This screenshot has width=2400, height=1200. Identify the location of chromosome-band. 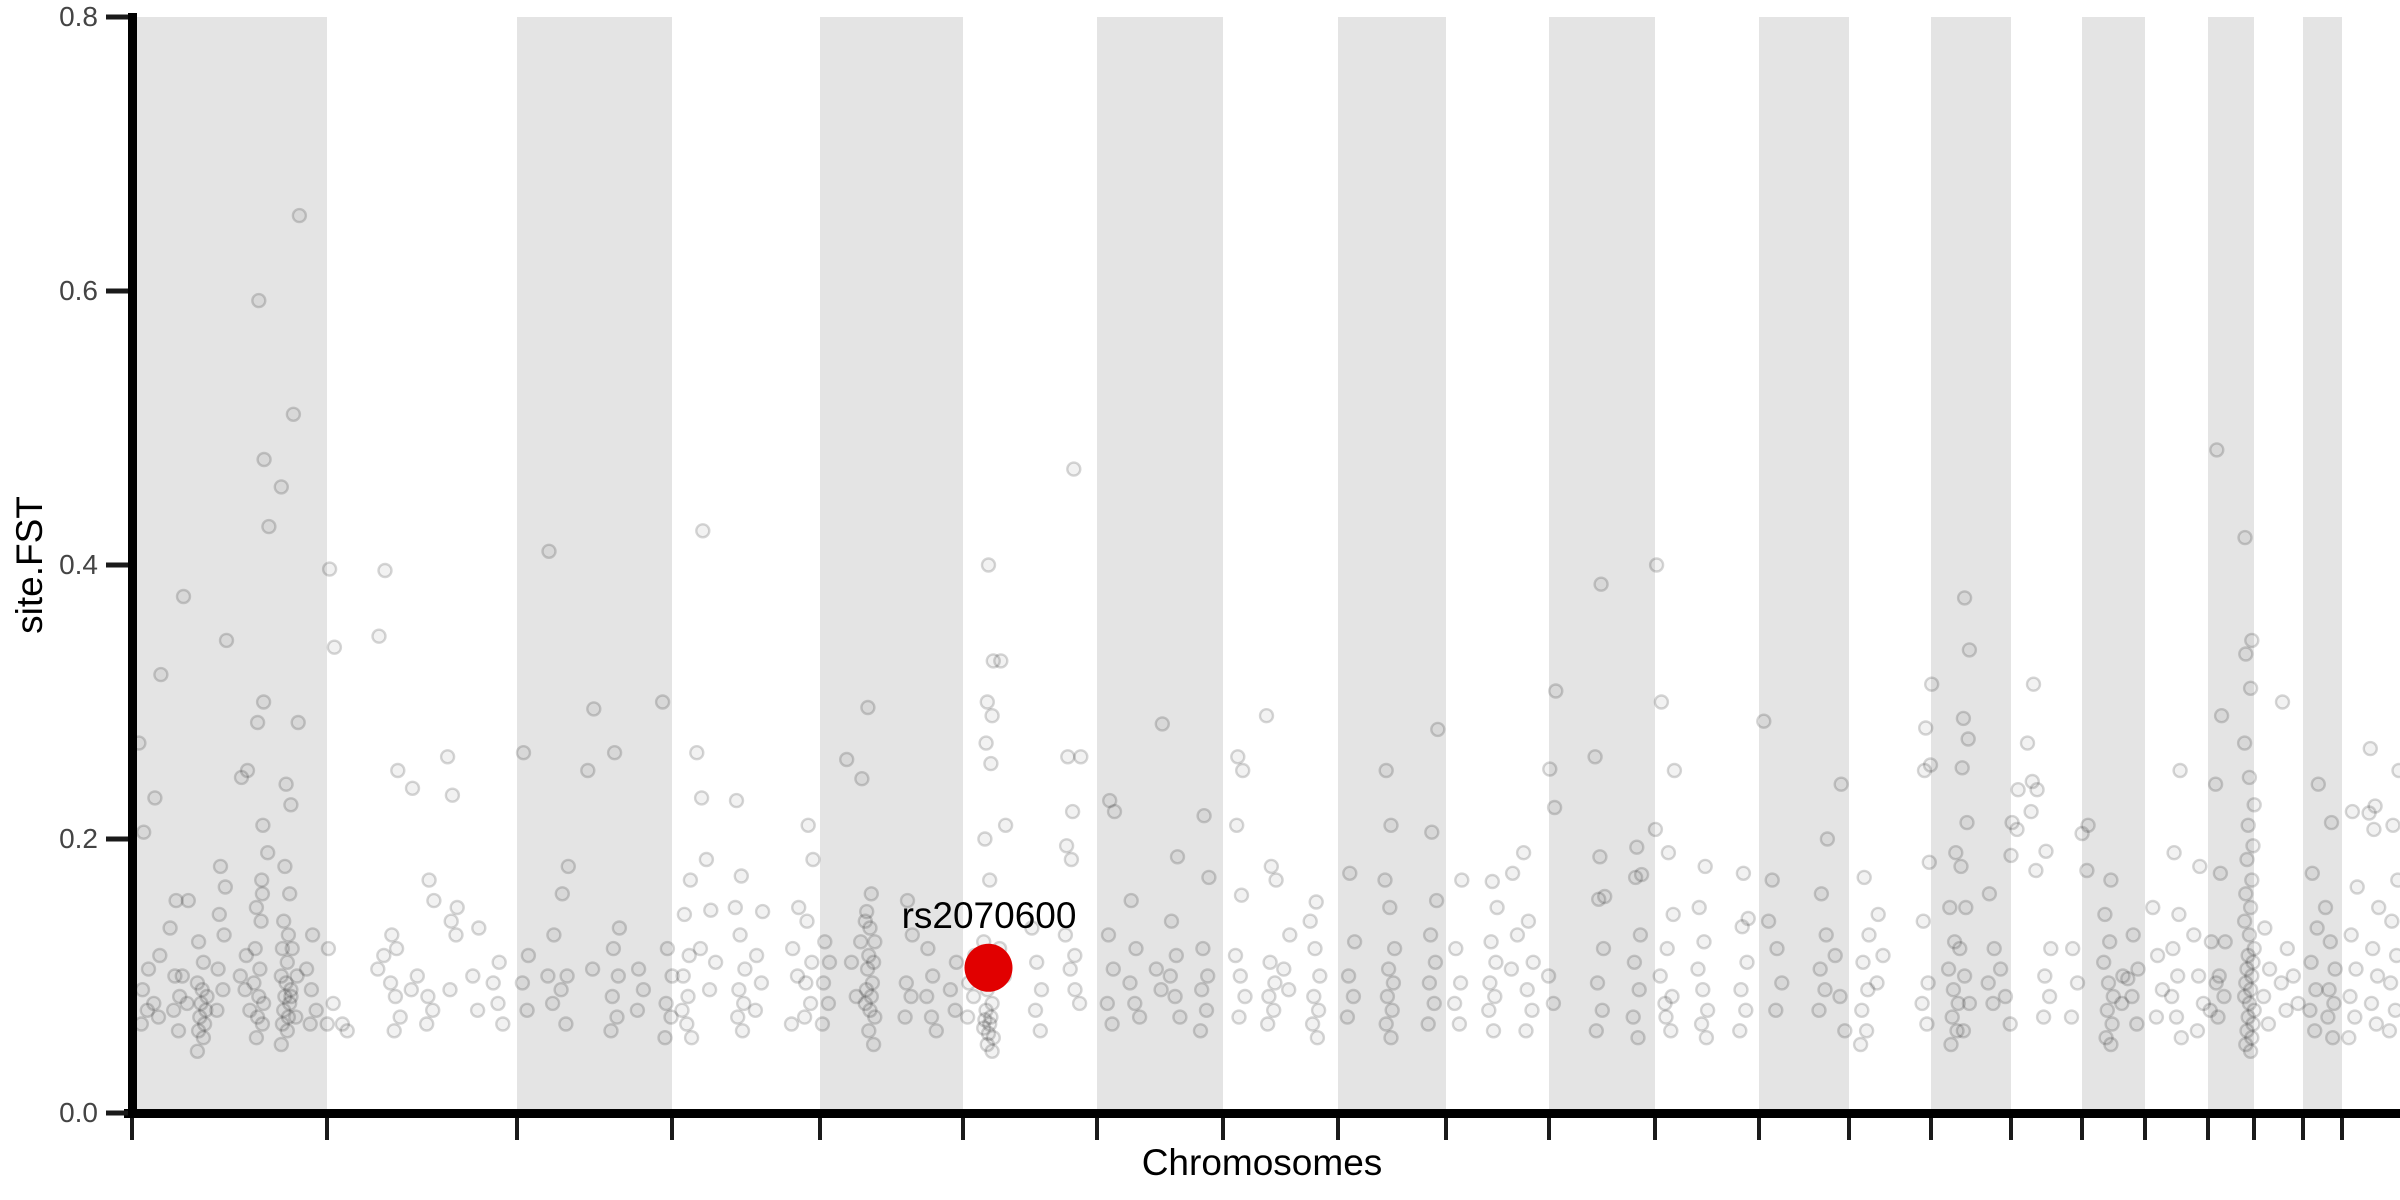
(2113, 563).